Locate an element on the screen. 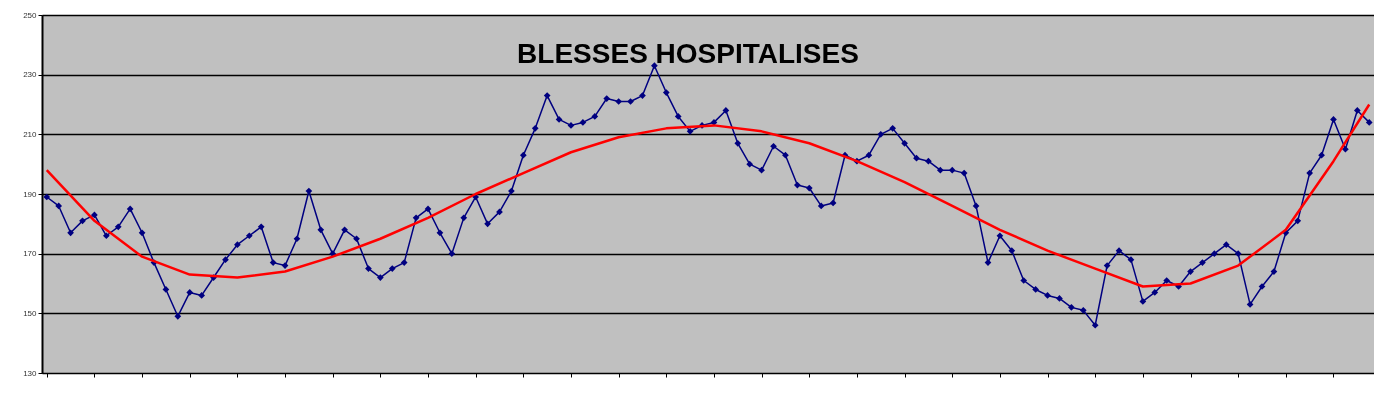  y-tick-label: 230 is located at coordinates (30, 75).